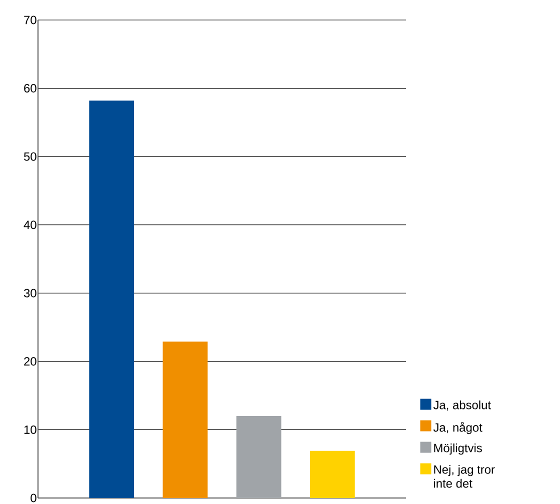 Image resolution: width=560 pixels, height=504 pixels. I want to click on y-tick-label: 50, so click(30, 156).